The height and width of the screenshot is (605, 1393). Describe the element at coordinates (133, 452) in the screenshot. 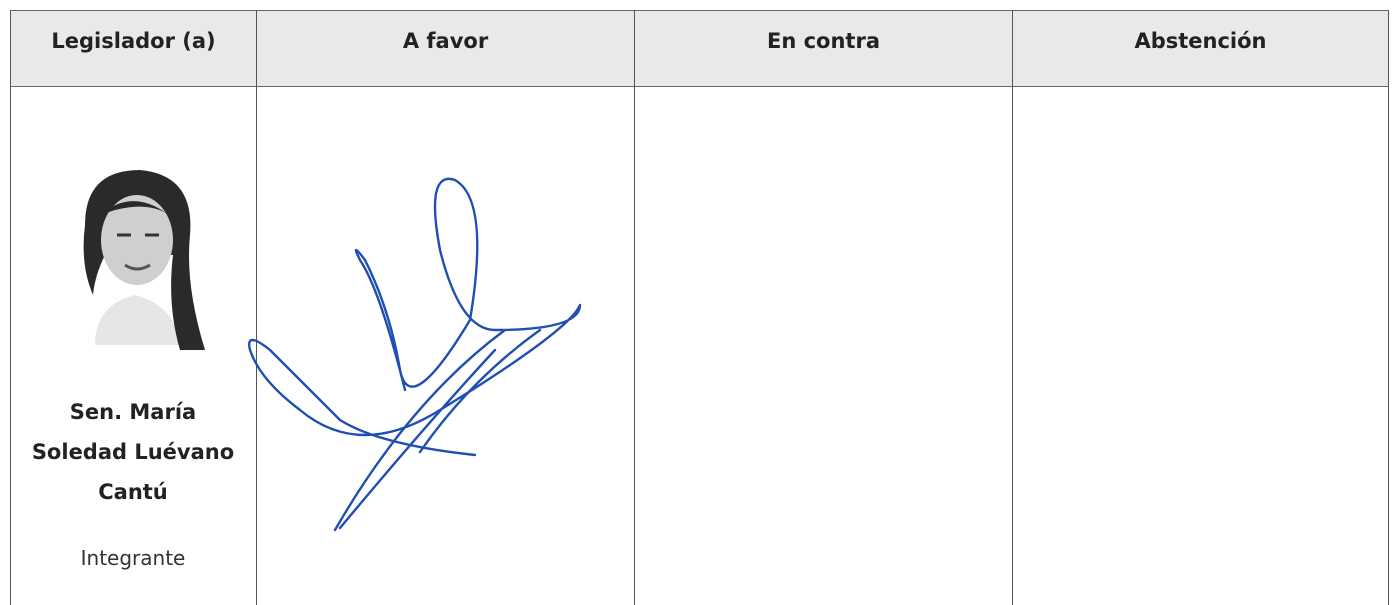

I see `legislator-name: Sen. María Soledad Luévano Cantú` at that location.